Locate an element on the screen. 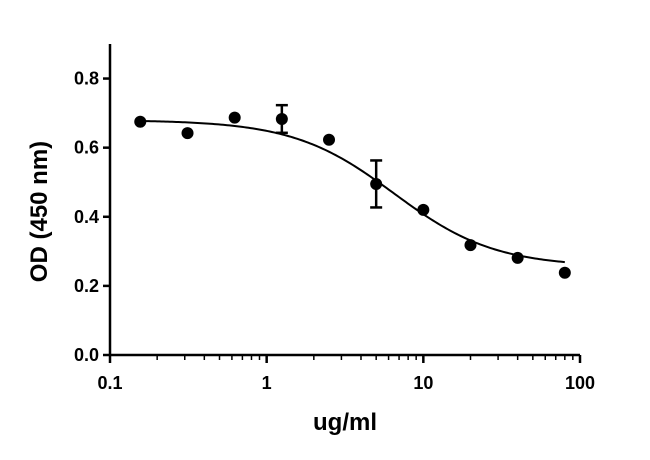 The width and height of the screenshot is (650, 460). y-tick-label: 0.6 is located at coordinates (86, 148).